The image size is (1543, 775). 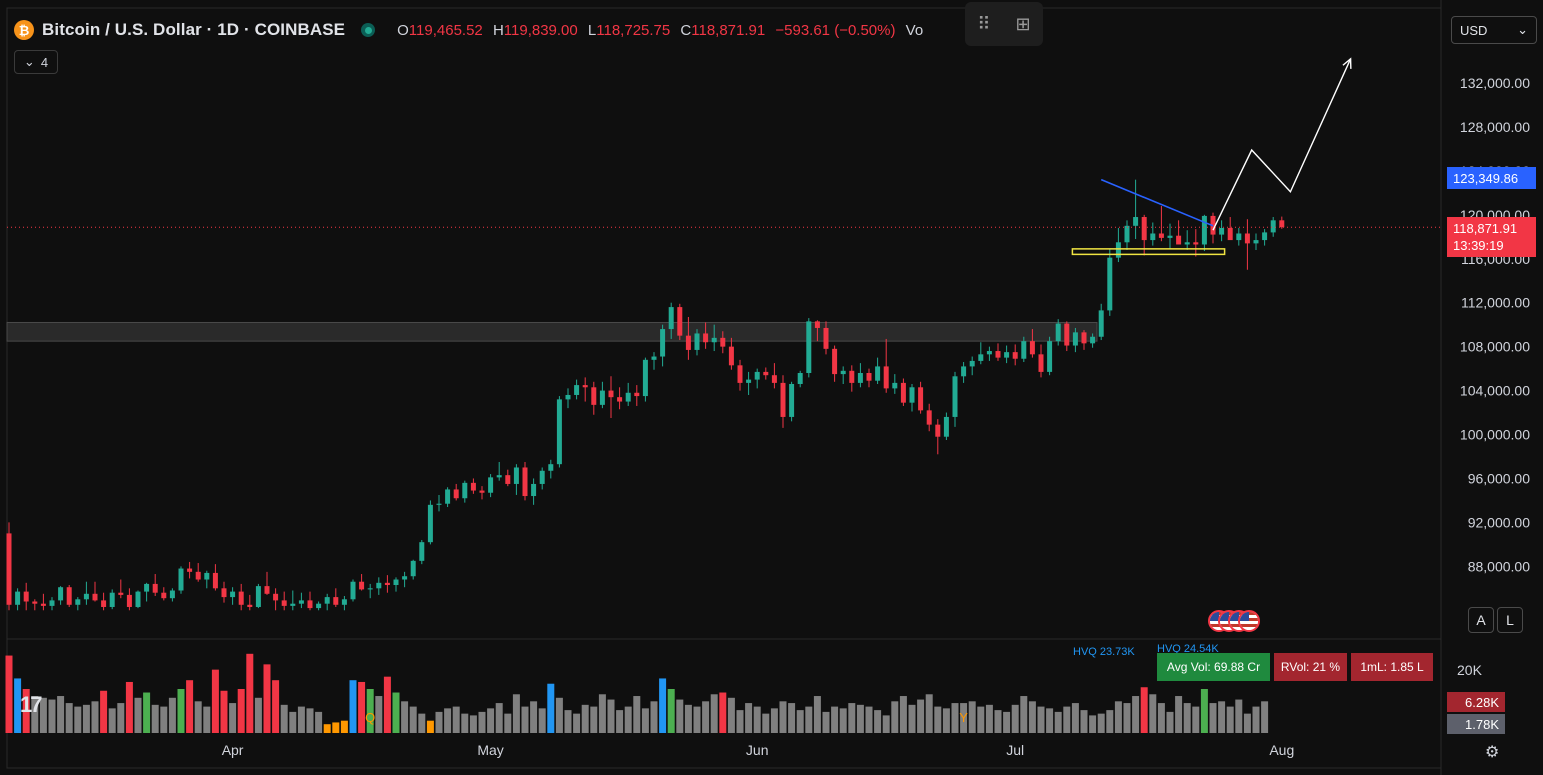 I want to click on projection-arrow, so click(x=1282, y=144).